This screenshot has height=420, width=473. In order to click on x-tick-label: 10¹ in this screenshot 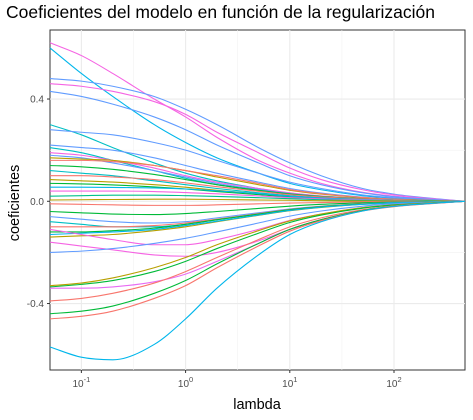, I will do `click(289, 382)`.